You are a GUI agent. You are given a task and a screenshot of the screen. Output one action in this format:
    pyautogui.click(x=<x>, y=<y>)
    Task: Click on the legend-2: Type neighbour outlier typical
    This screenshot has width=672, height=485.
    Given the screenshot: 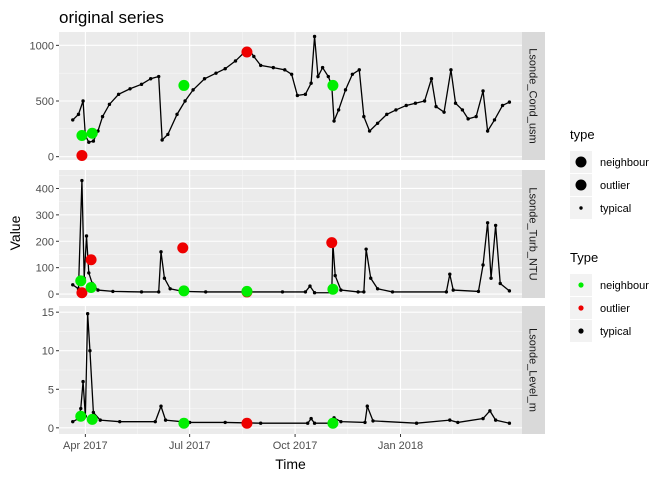 What is the action you would take?
    pyautogui.click(x=609, y=296)
    